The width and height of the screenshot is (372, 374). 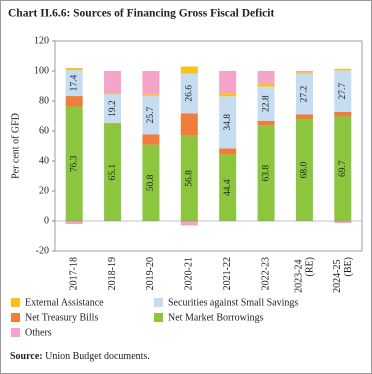 What do you see at coordinates (46, 220) in the screenshot?
I see `y-tick-label: 0` at bounding box center [46, 220].